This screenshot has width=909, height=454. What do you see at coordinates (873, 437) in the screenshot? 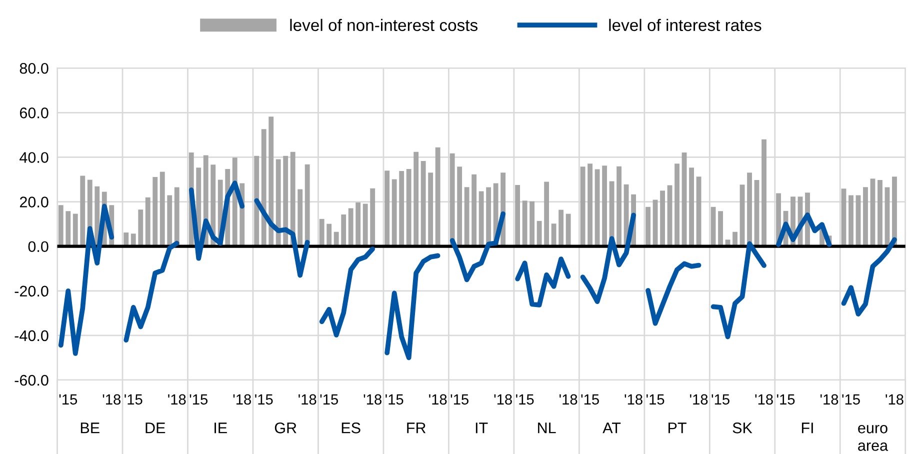
I see `text: euro area` at bounding box center [873, 437].